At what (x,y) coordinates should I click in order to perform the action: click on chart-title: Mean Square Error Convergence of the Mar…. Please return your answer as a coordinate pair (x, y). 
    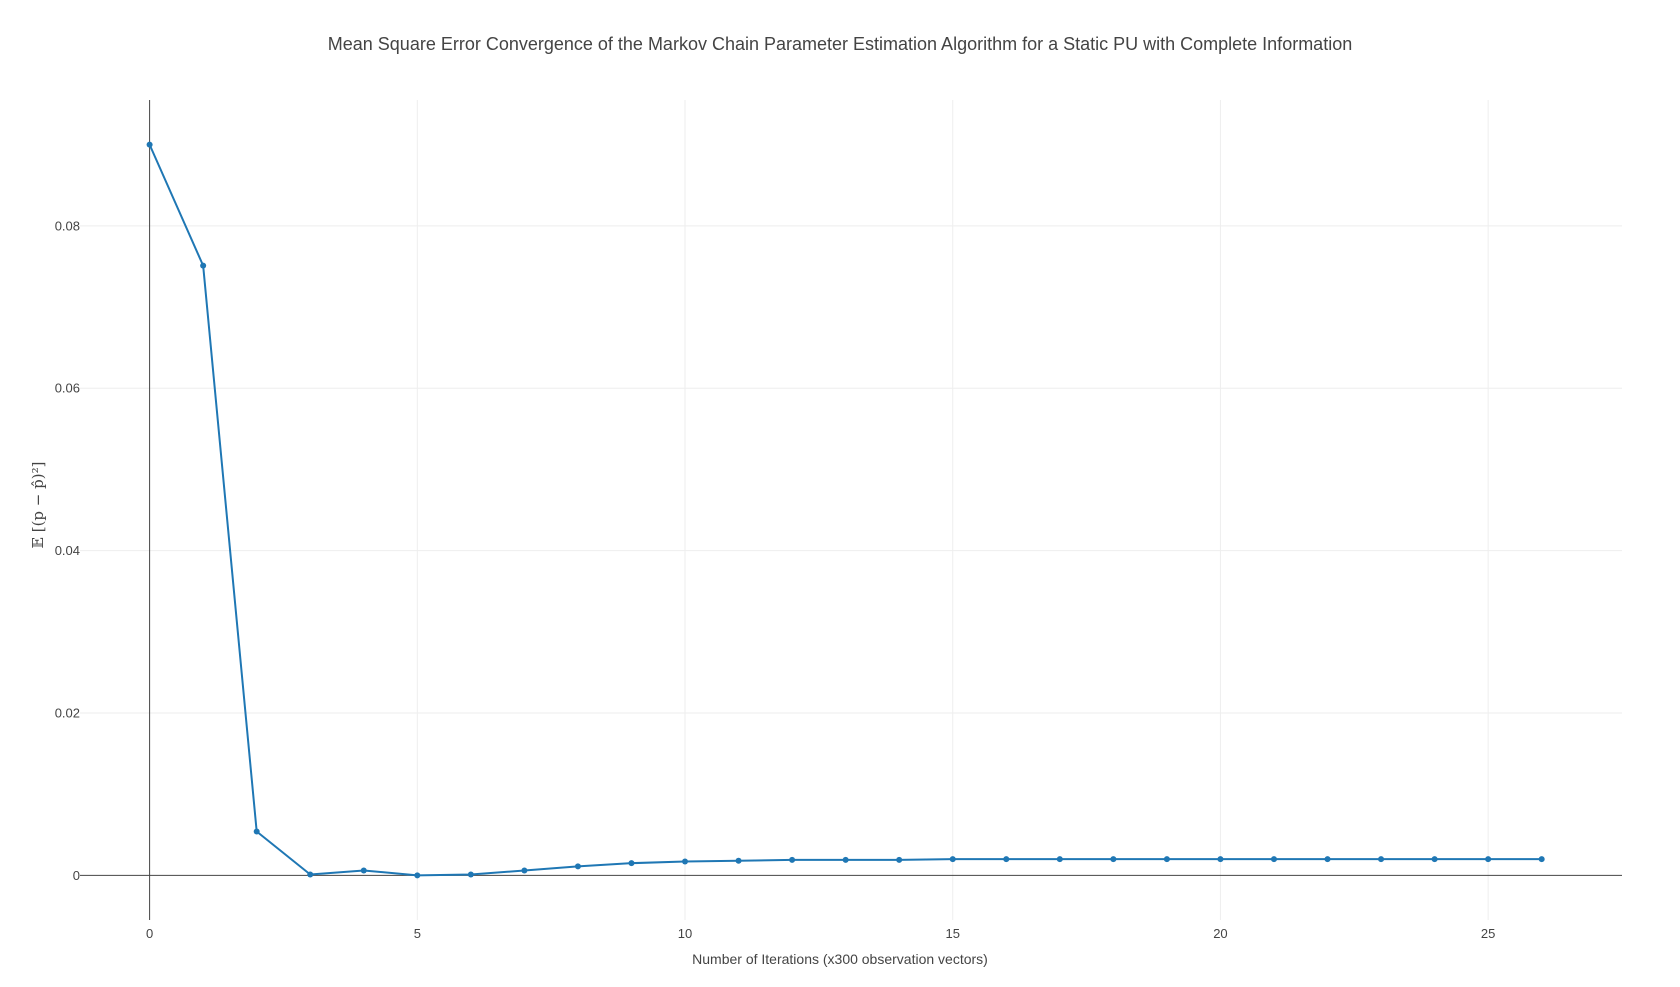
    Looking at the image, I should click on (840, 44).